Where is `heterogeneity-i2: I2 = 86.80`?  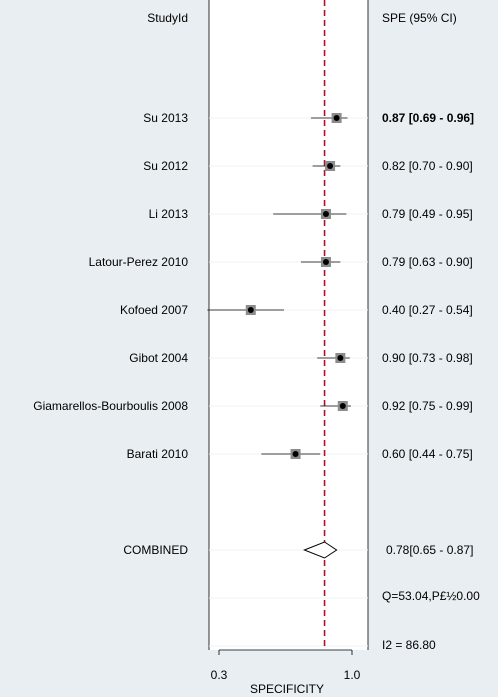
heterogeneity-i2: I2 = 86.80 is located at coordinates (409, 645).